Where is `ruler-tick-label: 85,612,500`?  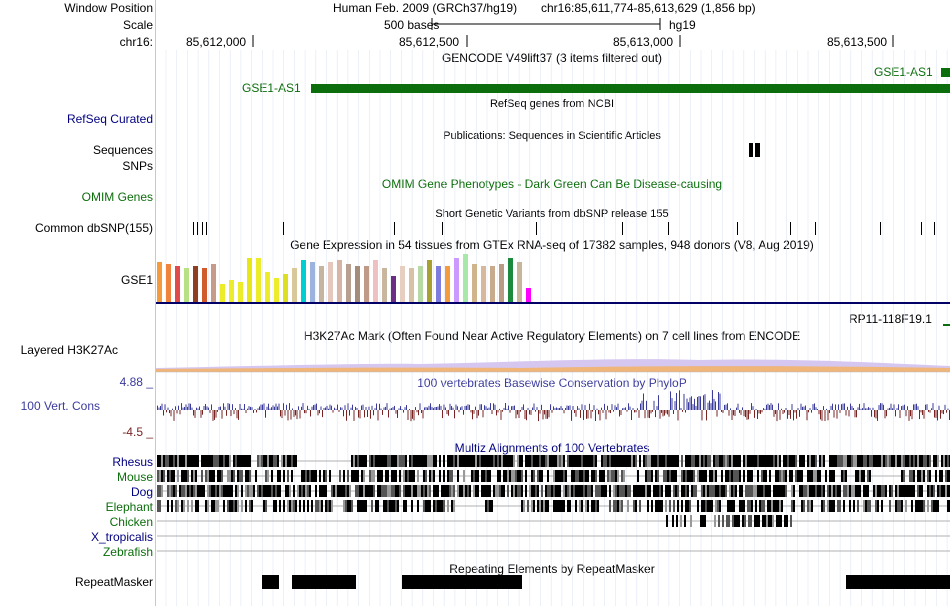
ruler-tick-label: 85,612,500 is located at coordinates (429, 42).